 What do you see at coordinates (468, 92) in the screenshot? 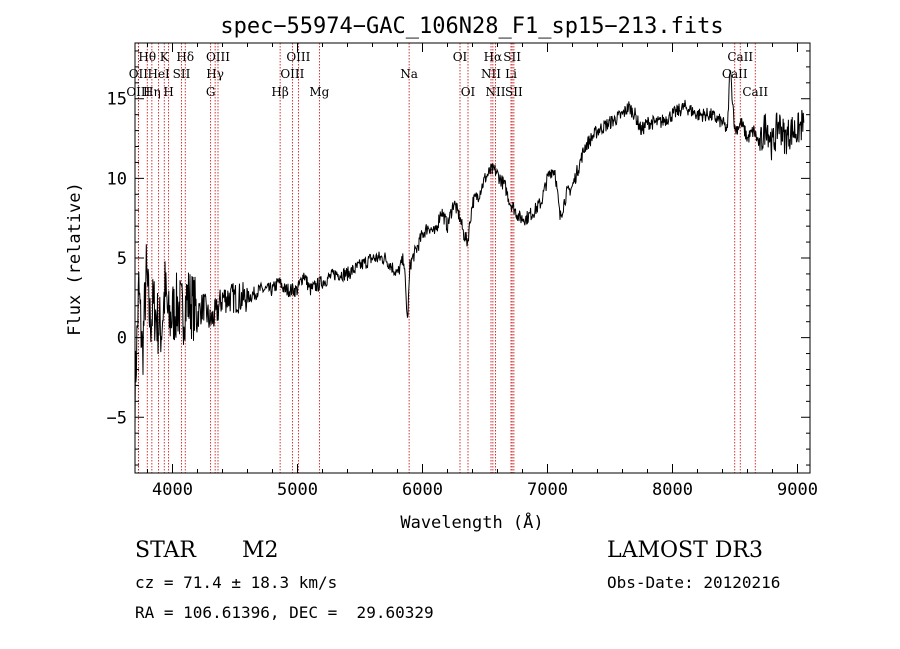
I see `marker-label-24: OI` at bounding box center [468, 92].